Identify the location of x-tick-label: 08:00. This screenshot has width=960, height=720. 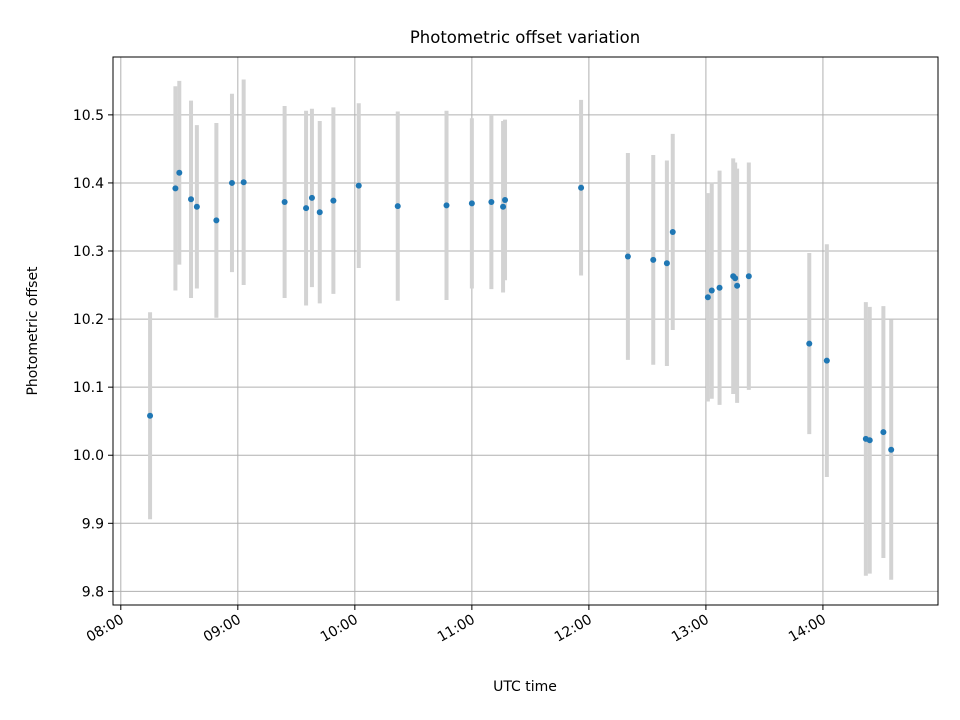
(105, 629).